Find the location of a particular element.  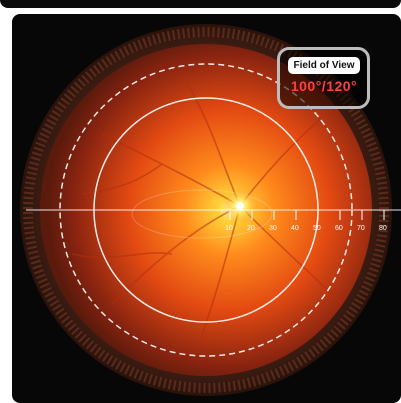

field-of-view-badge: Field of View 100°/120° is located at coordinates (323, 78).